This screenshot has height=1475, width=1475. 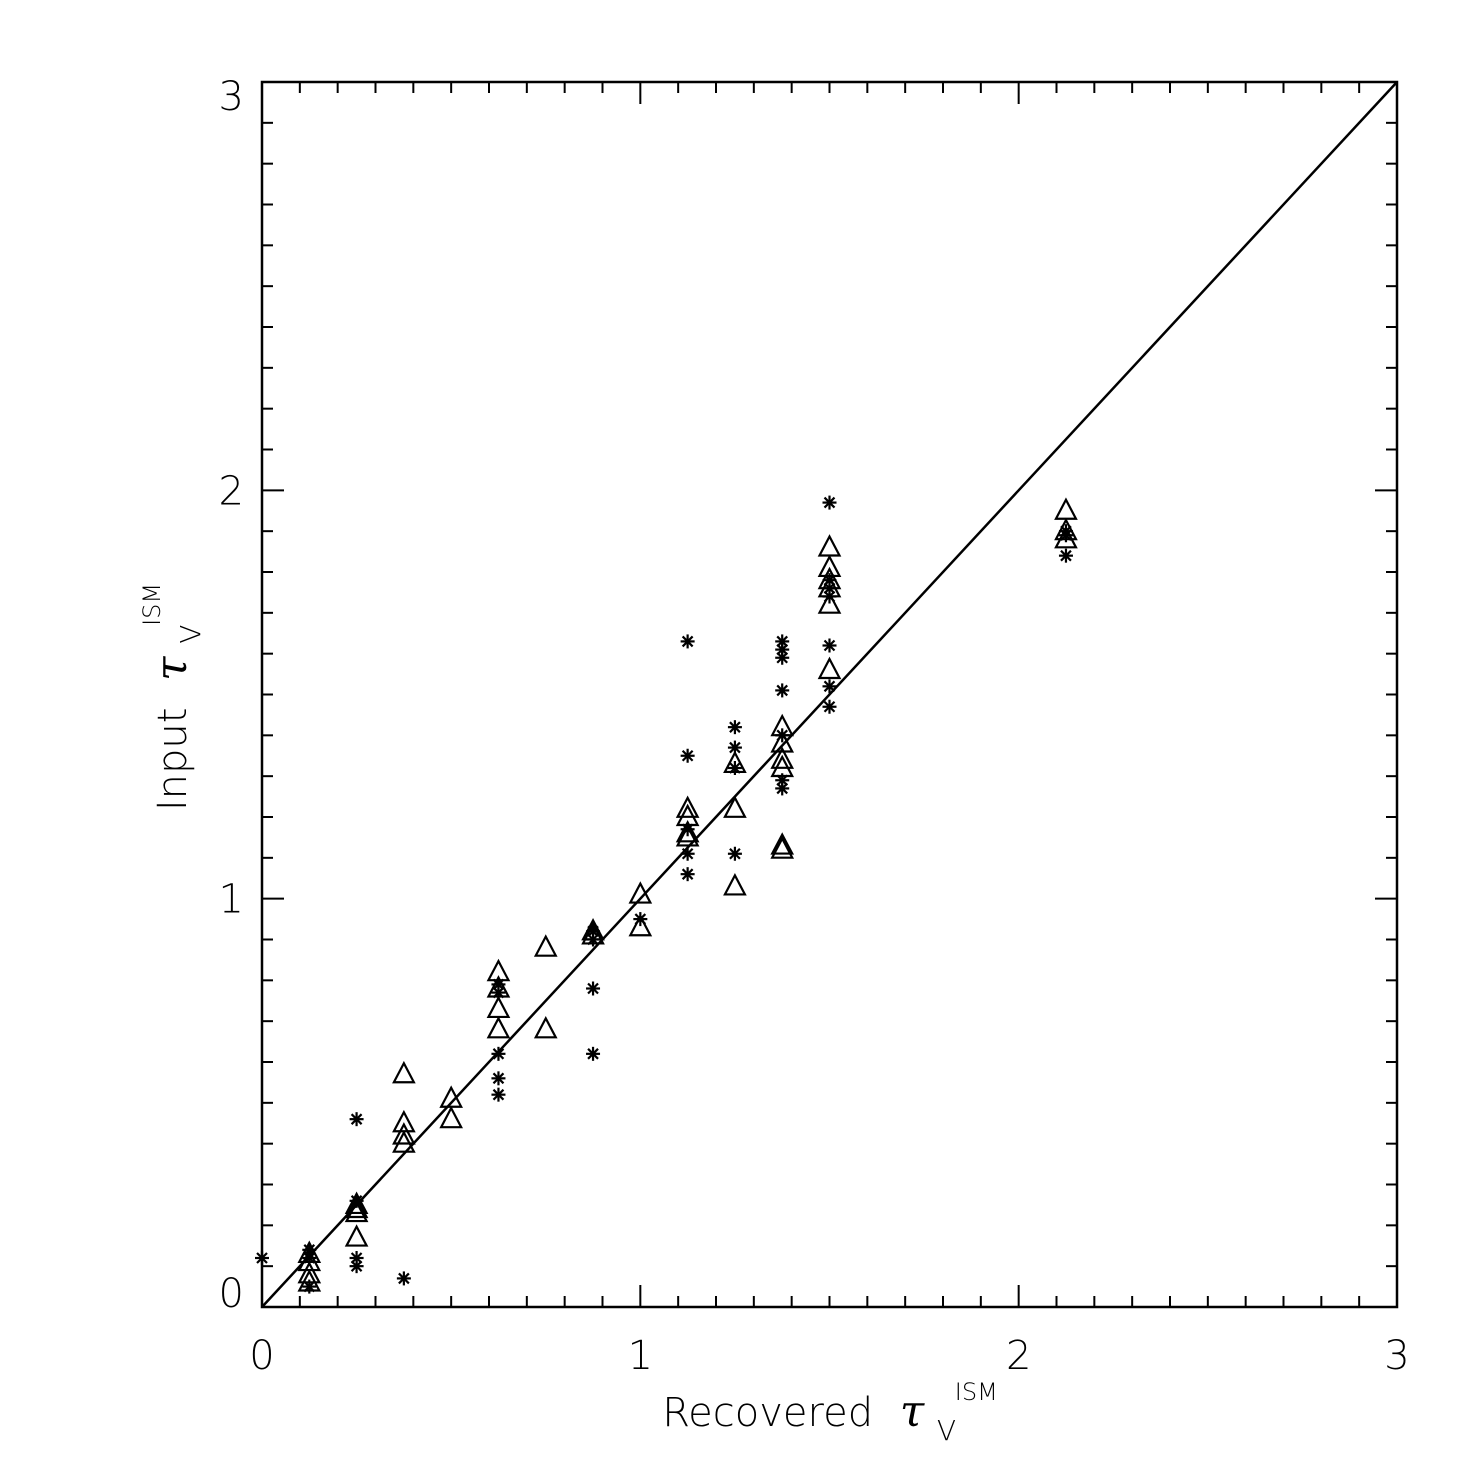 What do you see at coordinates (171, 668) in the screenshot?
I see `y-axis-label-symbol: τ` at bounding box center [171, 668].